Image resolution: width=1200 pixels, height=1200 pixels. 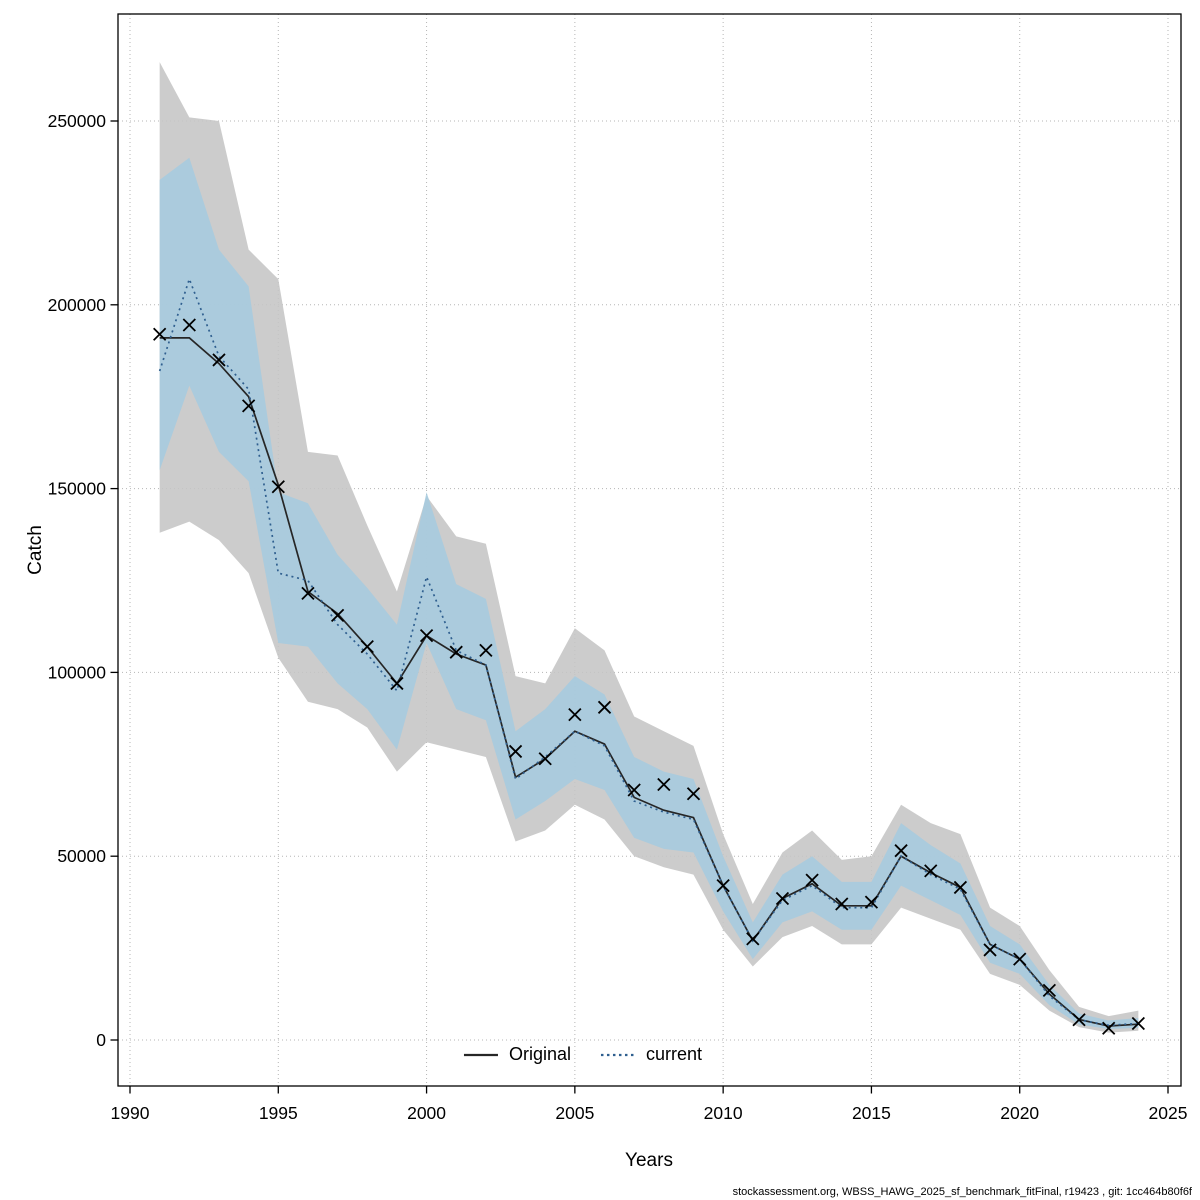 I want to click on svg-text: 250000, so click(x=77, y=121).